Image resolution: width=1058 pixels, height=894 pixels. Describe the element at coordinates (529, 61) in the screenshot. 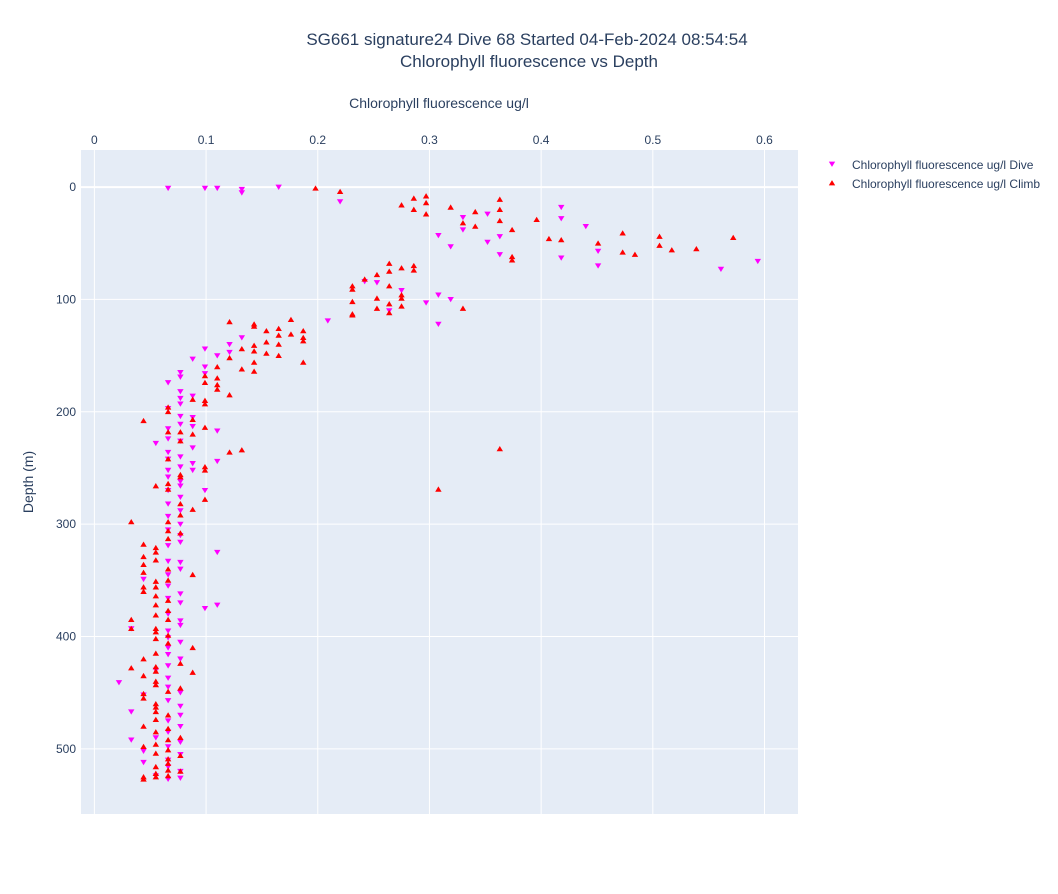

I see `chart-subtitle: Chlorophyll fluorescence vs Depth` at that location.